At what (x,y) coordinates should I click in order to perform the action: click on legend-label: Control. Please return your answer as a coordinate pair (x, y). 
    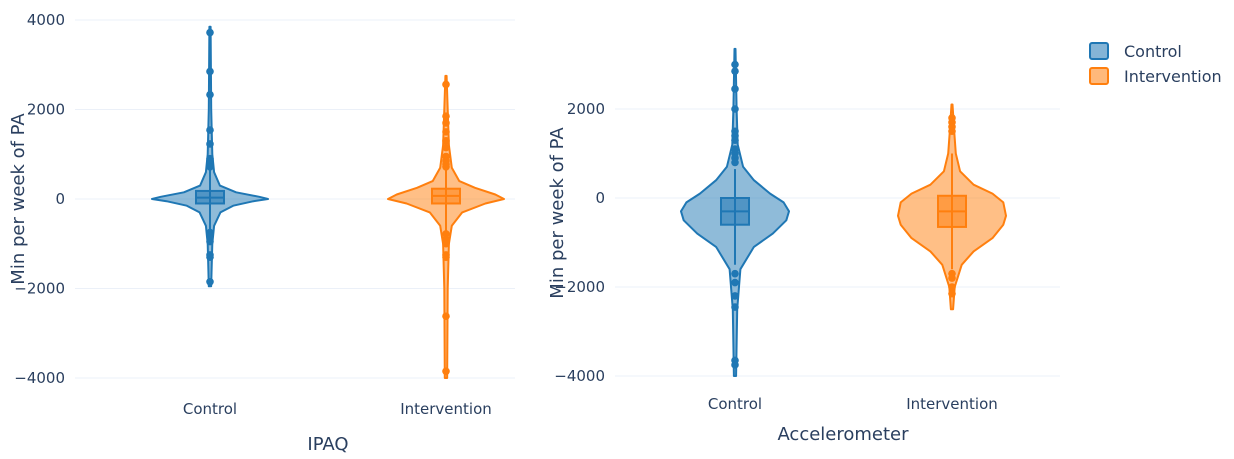
    Looking at the image, I should click on (1153, 51).